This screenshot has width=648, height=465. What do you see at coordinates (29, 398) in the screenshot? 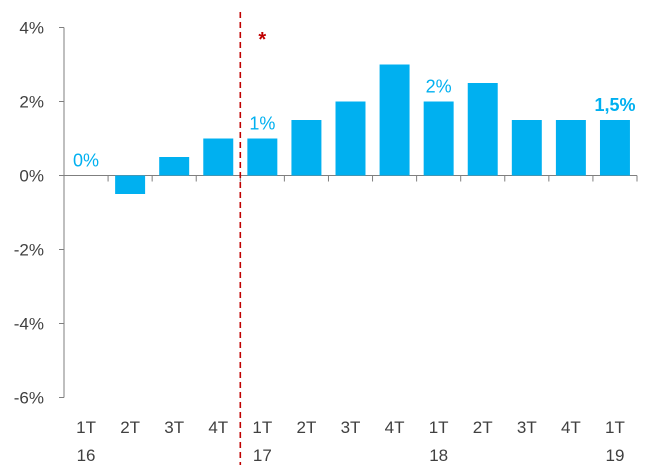
I see `y-tick-label: -6%` at bounding box center [29, 398].